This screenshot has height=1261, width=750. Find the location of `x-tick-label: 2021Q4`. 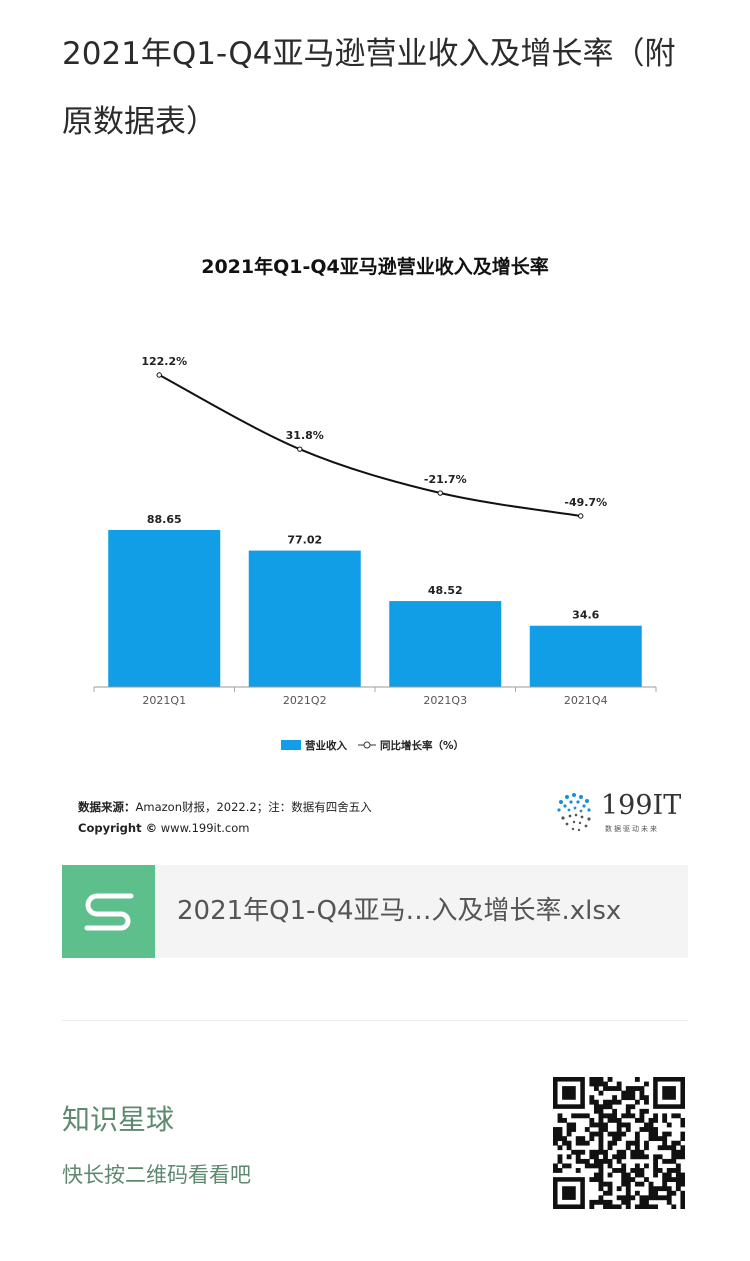

x-tick-label: 2021Q4 is located at coordinates (586, 700).